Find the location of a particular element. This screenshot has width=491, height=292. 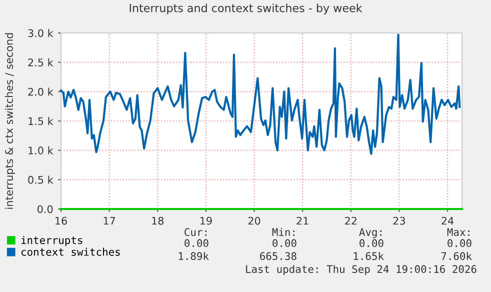

x-tick-label: 21 is located at coordinates (302, 220).